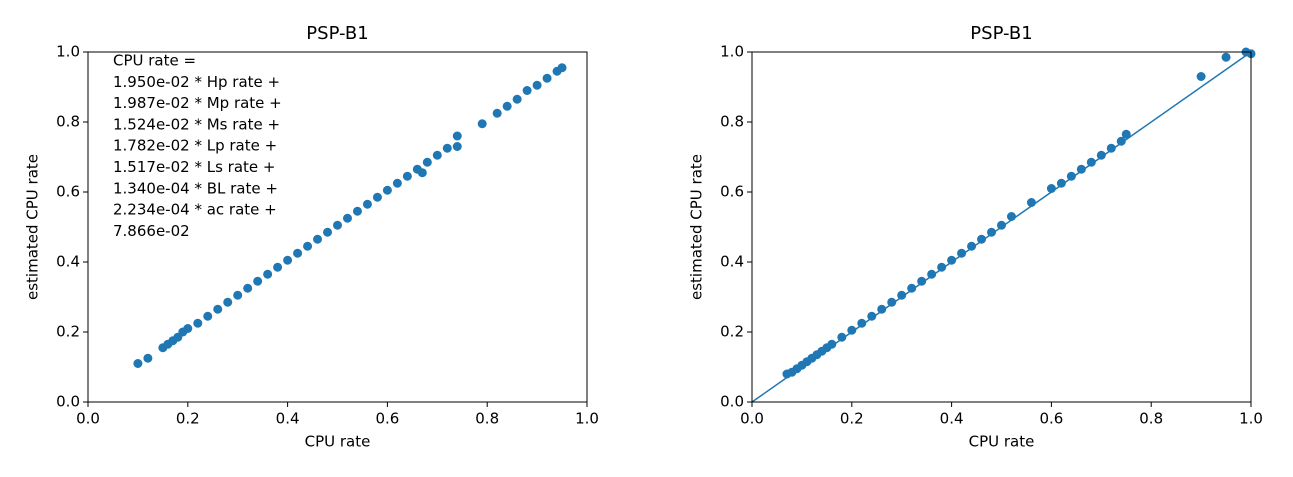  What do you see at coordinates (196, 124) in the screenshot?
I see `annotation-line: 1.524e-02 * Ms rate +` at bounding box center [196, 124].